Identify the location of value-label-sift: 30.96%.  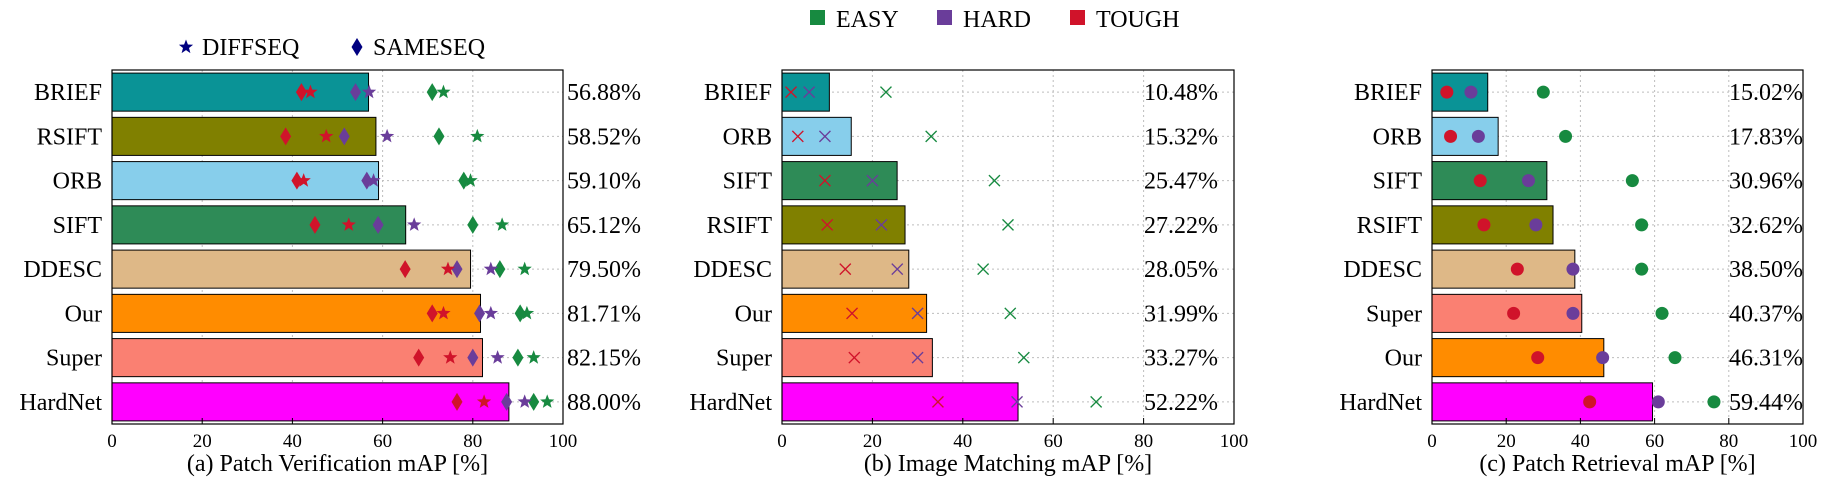
(1766, 182).